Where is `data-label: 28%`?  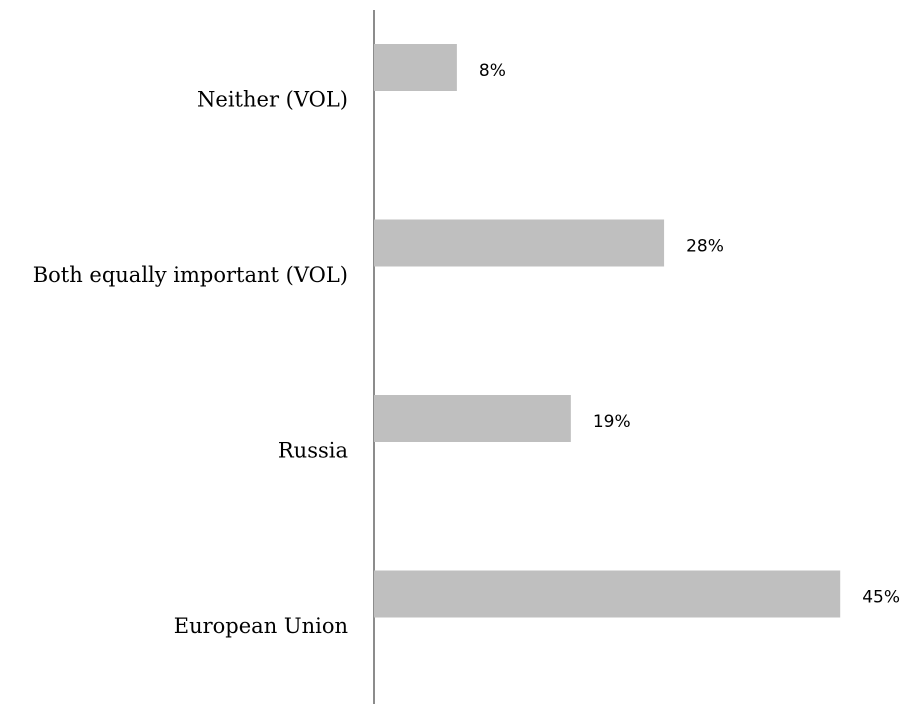 data-label: 28% is located at coordinates (705, 247).